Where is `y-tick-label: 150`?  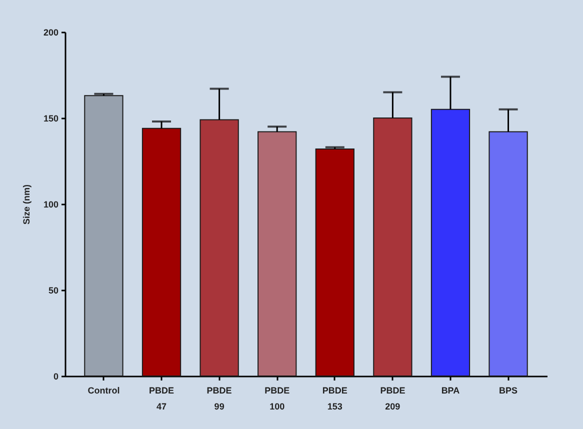
y-tick-label: 150 is located at coordinates (50, 119).